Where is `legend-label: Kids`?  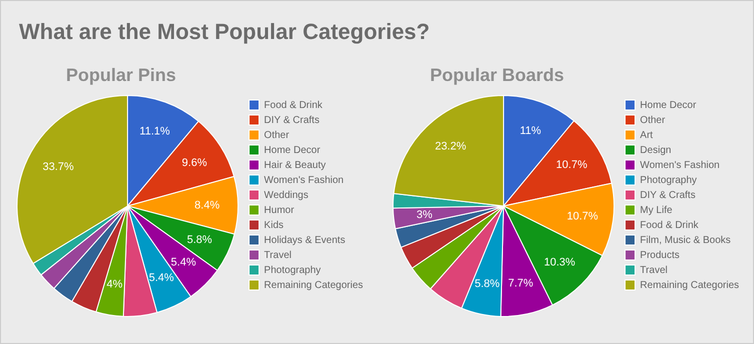 legend-label: Kids is located at coordinates (274, 225).